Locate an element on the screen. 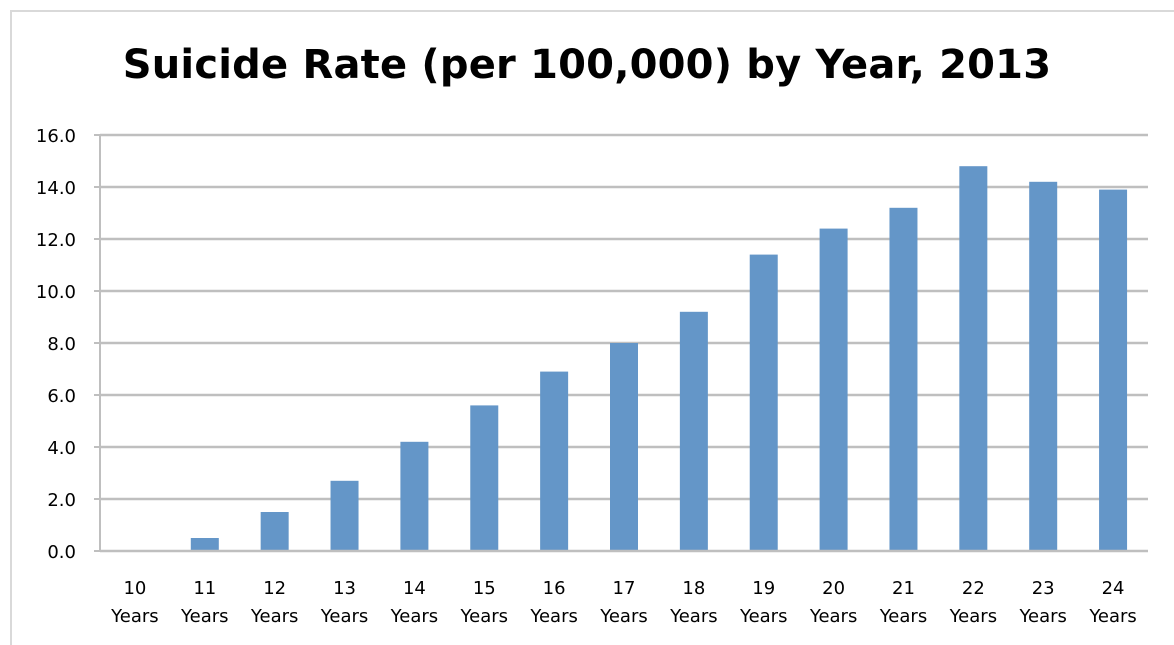  x-tick-label: 19 Years is located at coordinates (763, 602).